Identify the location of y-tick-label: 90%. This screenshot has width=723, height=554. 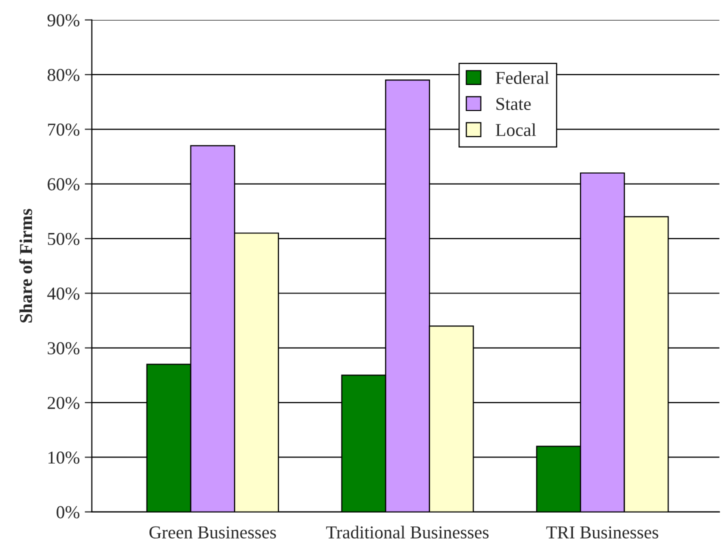
(64, 20).